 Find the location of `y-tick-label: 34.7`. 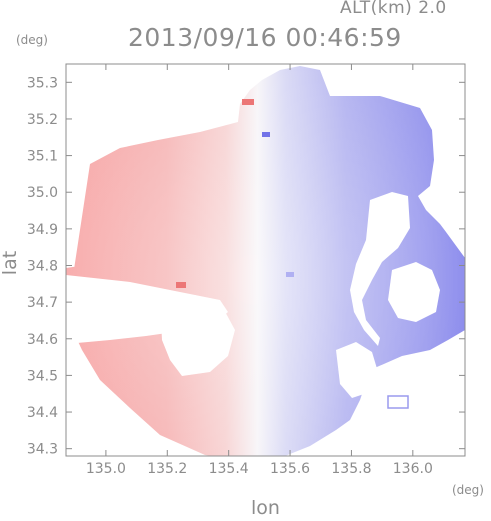

y-tick-label: 34.7 is located at coordinates (42, 303).